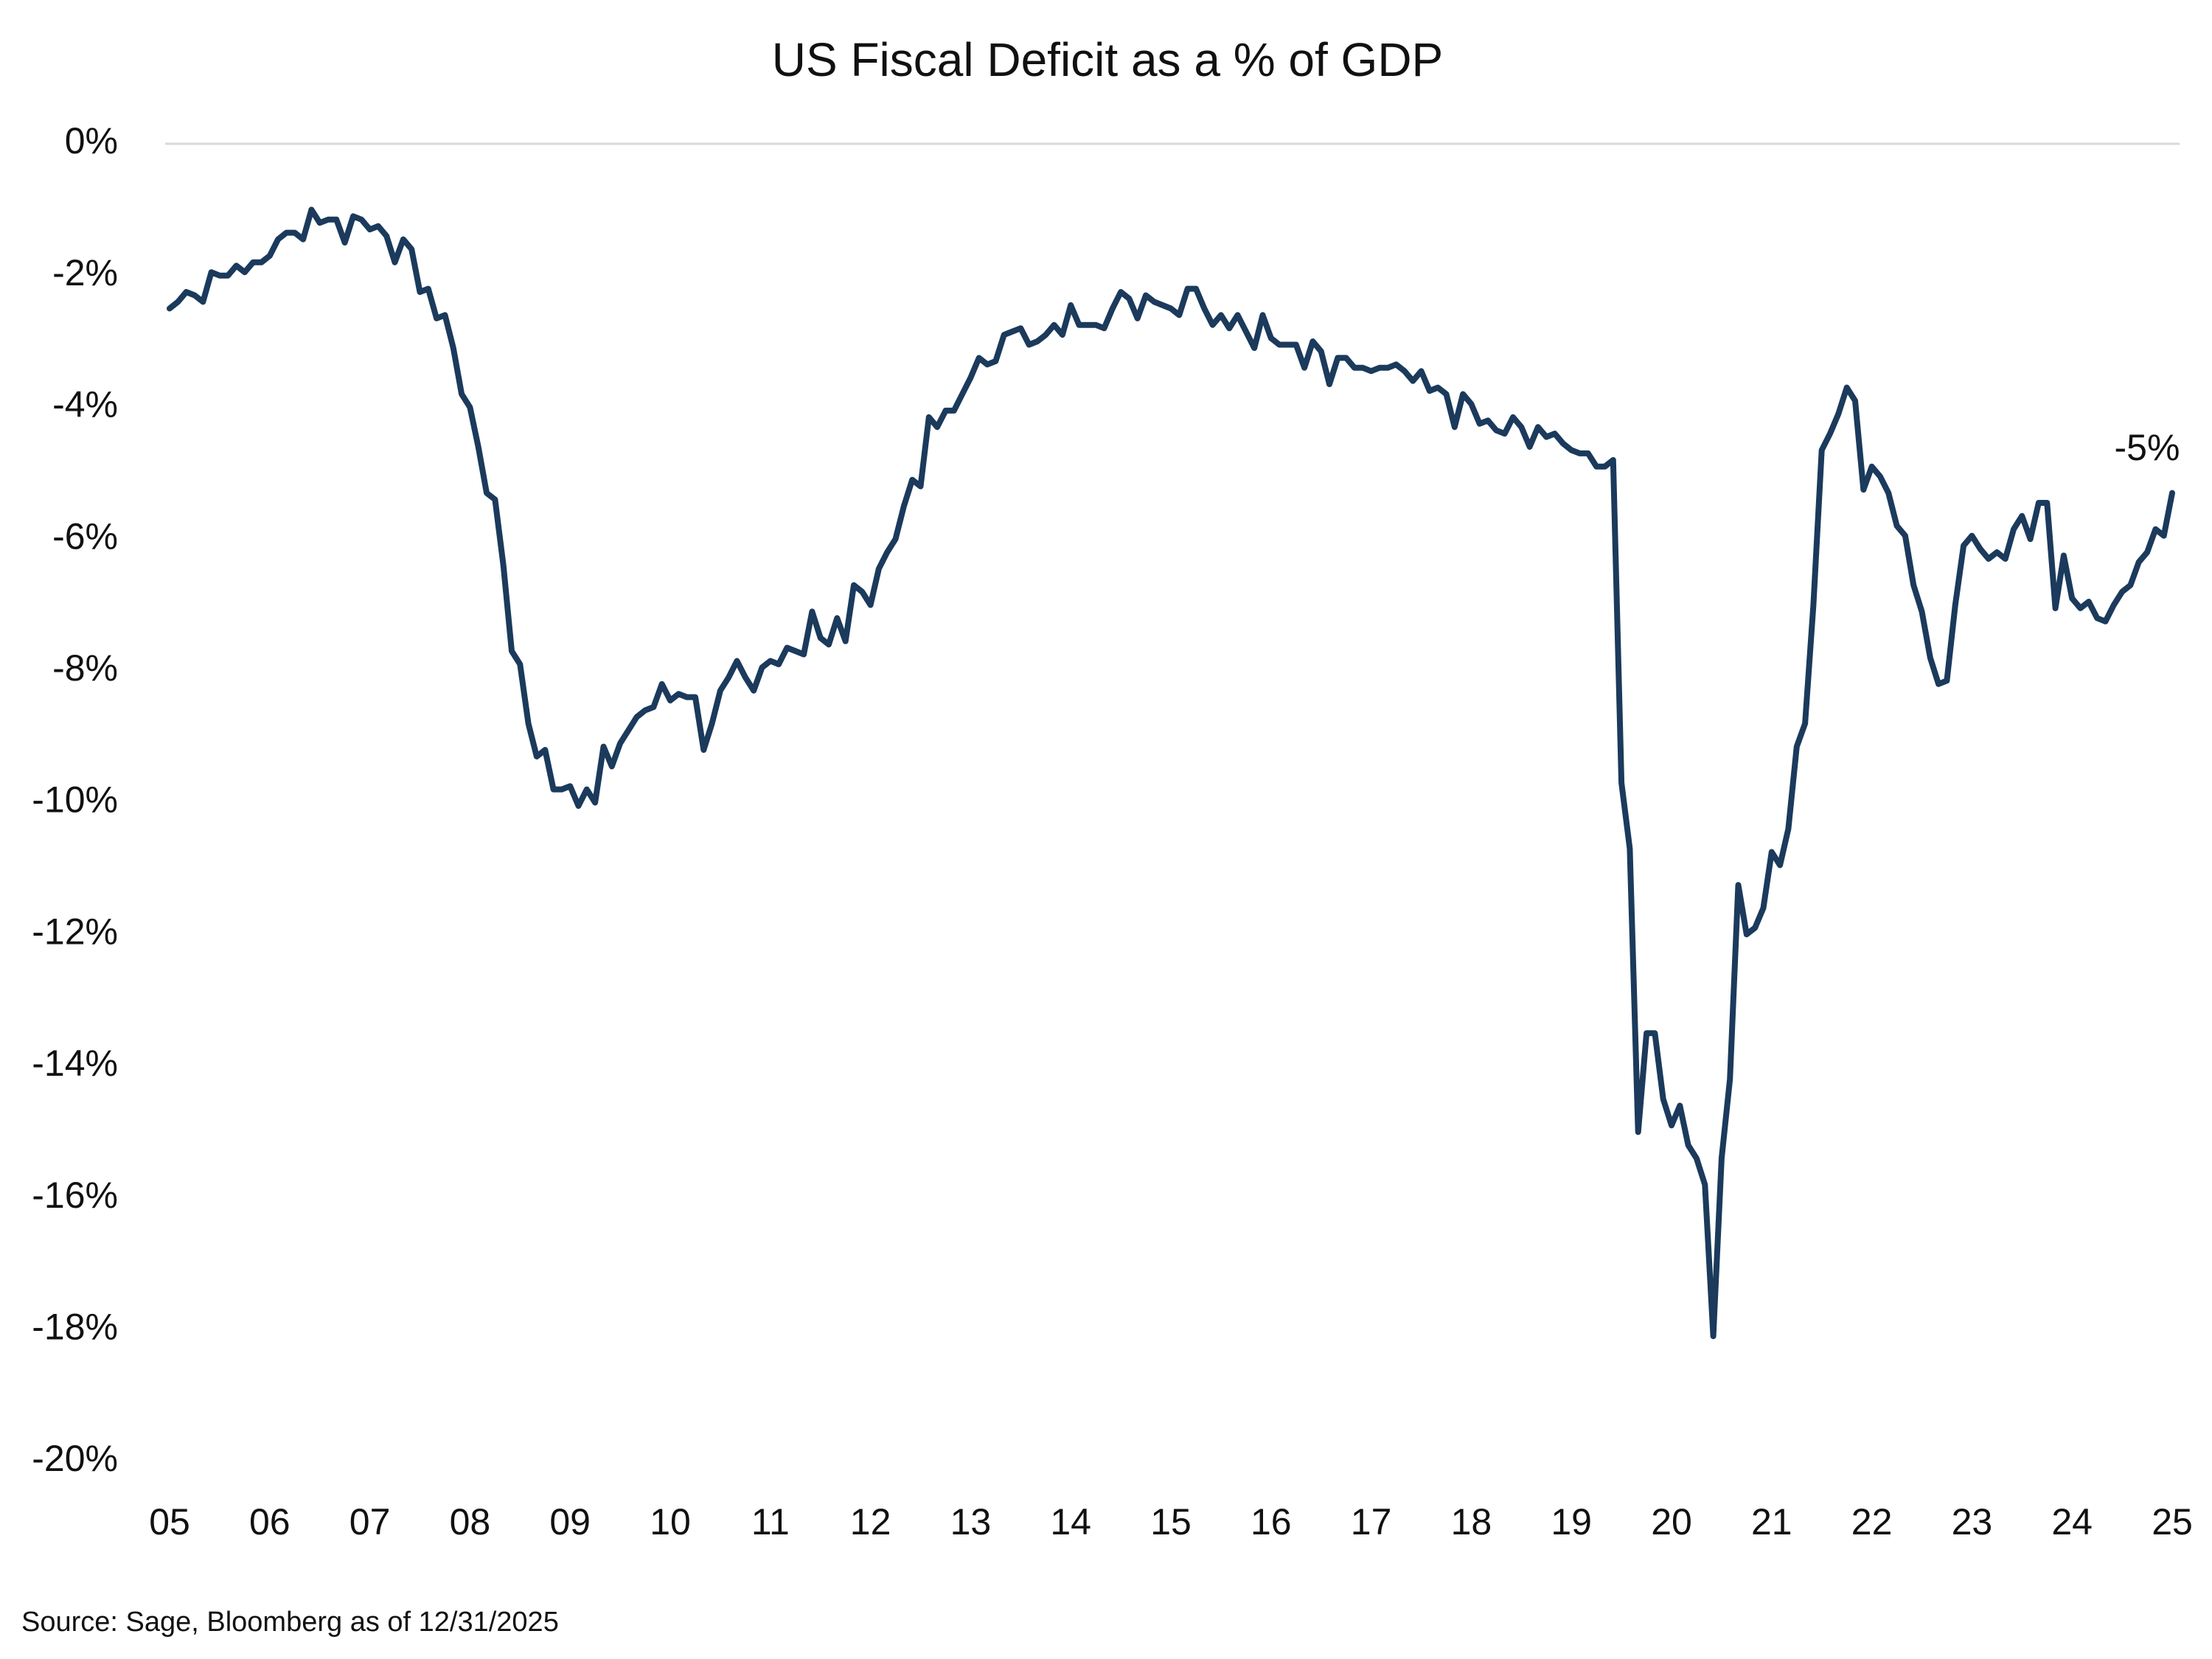  What do you see at coordinates (75, 800) in the screenshot?
I see `y-tick-label: -10%` at bounding box center [75, 800].